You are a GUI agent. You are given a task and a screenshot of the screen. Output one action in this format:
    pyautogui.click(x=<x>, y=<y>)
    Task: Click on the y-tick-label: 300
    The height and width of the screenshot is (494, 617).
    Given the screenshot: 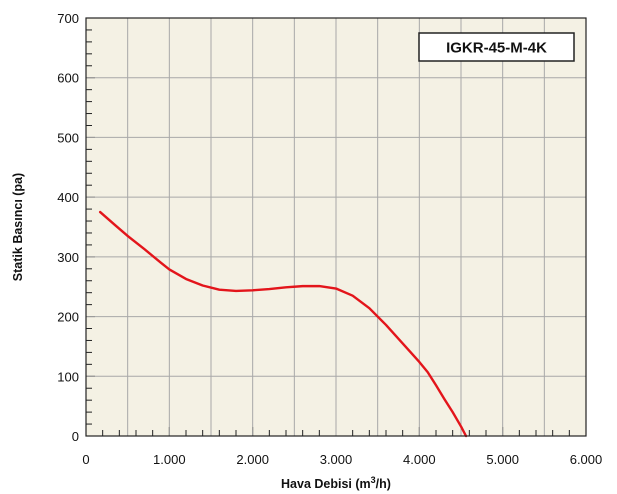 What is the action you would take?
    pyautogui.click(x=68, y=257)
    